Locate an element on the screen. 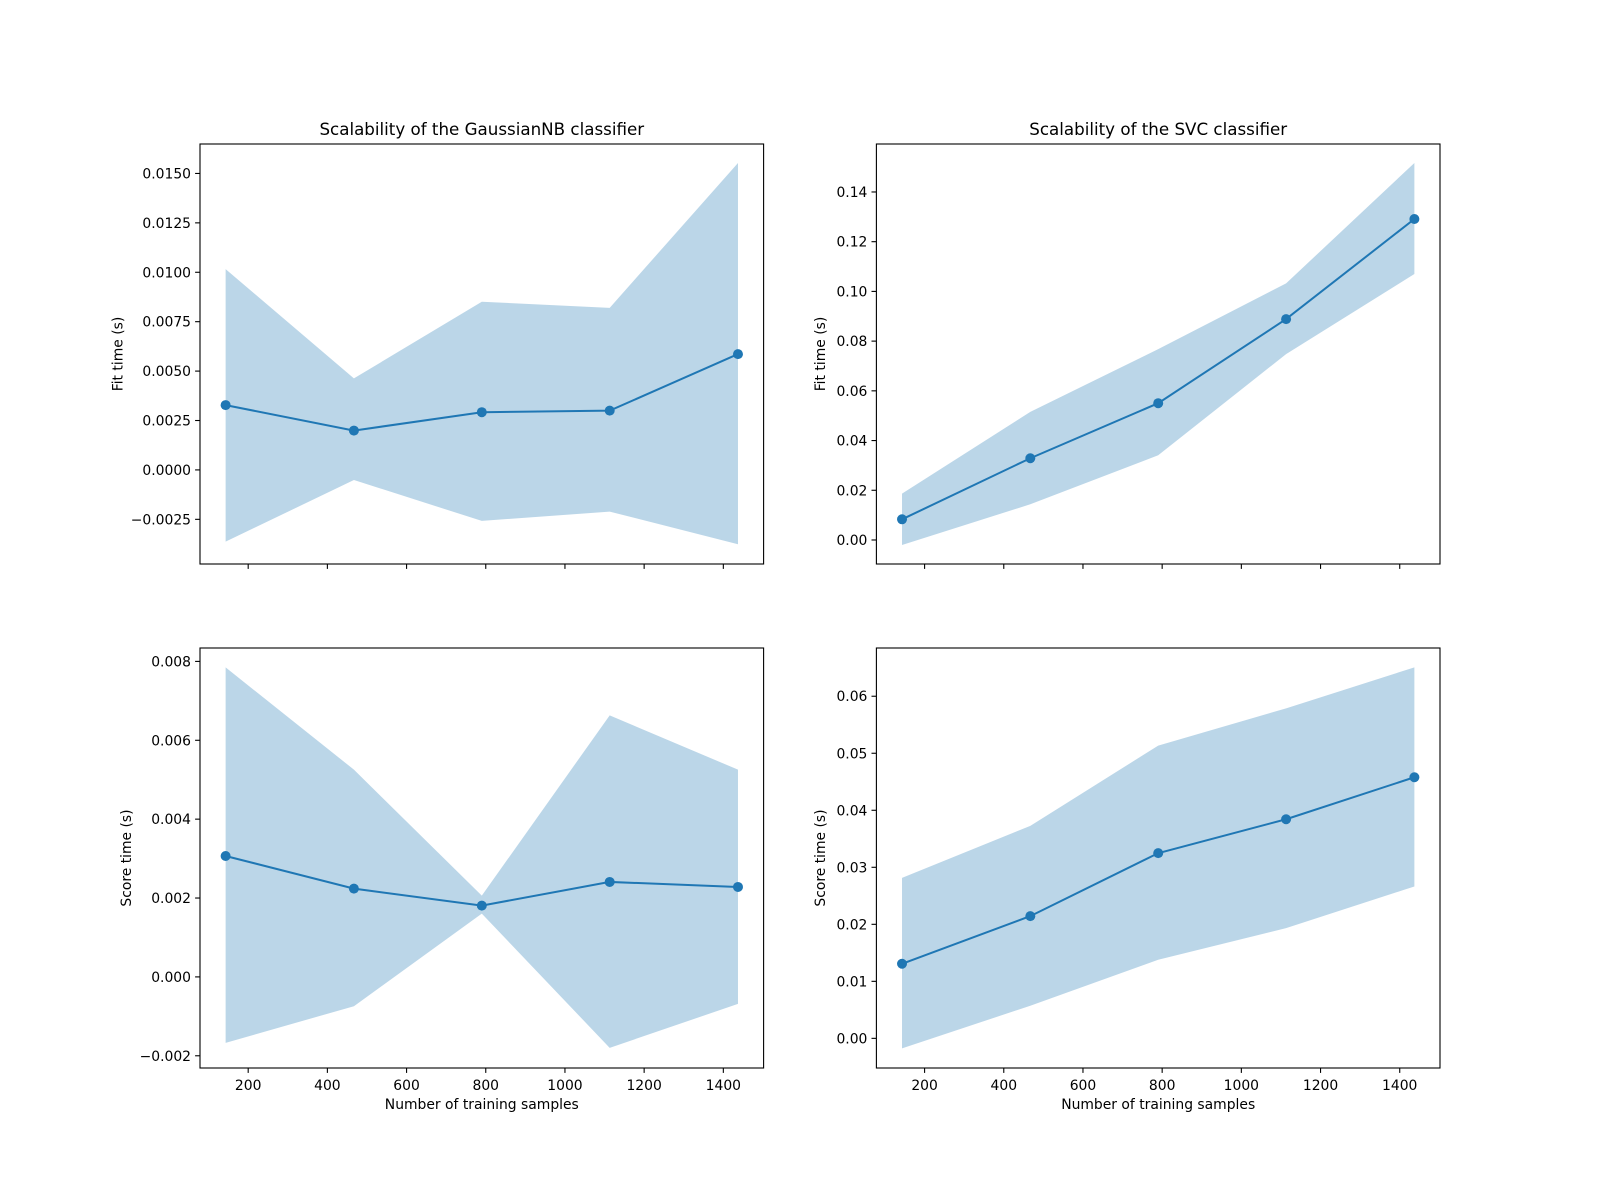 This screenshot has height=1200, width=1600. y-tick-label: 0.10 is located at coordinates (851, 292).